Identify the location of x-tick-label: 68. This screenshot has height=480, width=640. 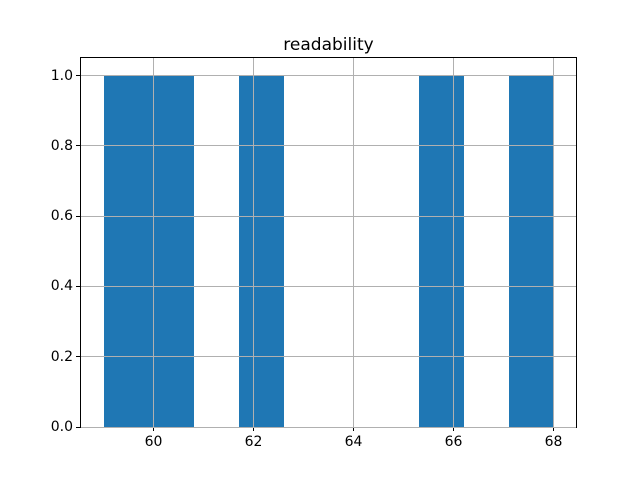
(553, 442).